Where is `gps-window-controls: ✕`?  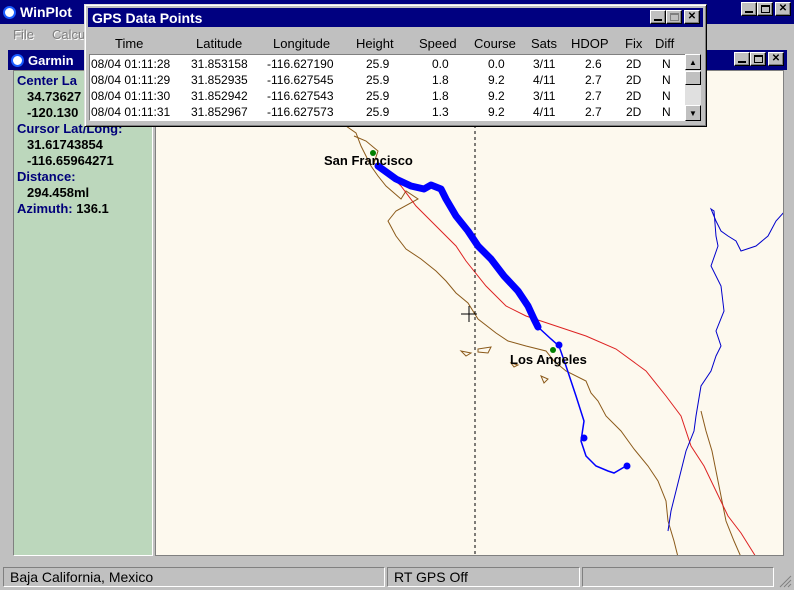 gps-window-controls: ✕ is located at coordinates (675, 17).